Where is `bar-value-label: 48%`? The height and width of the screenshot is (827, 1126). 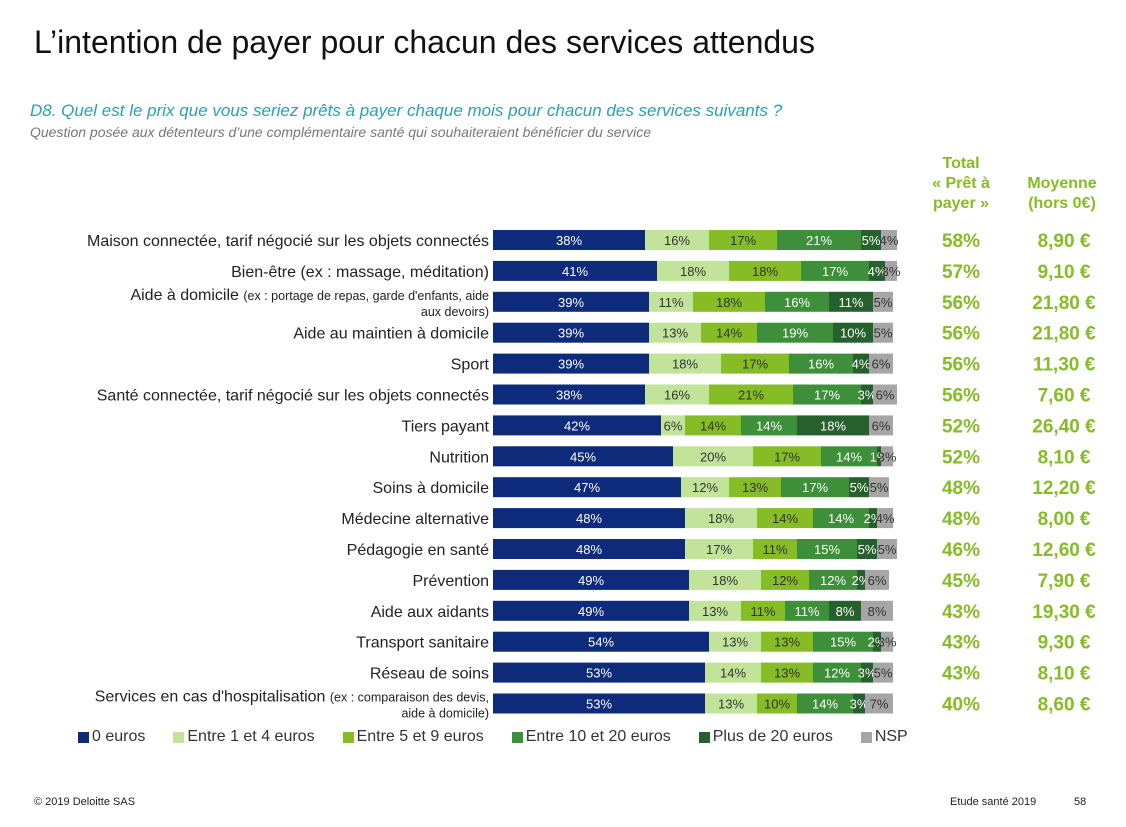 bar-value-label: 48% is located at coordinates (589, 518).